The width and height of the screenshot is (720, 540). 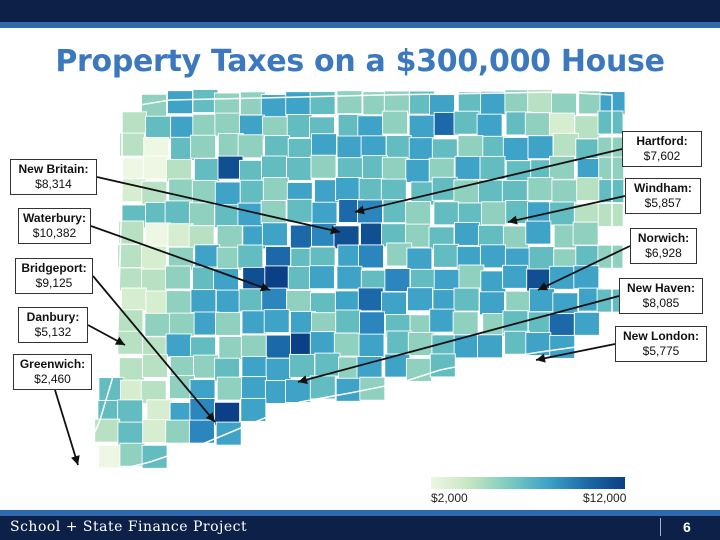 What do you see at coordinates (52, 364) in the screenshot?
I see `callout-name: Greenwich:` at bounding box center [52, 364].